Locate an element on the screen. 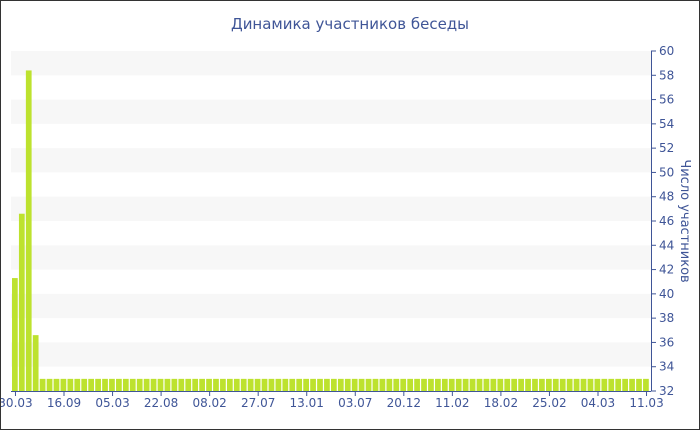 Image resolution: width=700 pixels, height=430 pixels. x-tick-label: 11.02 is located at coordinates (452, 403).